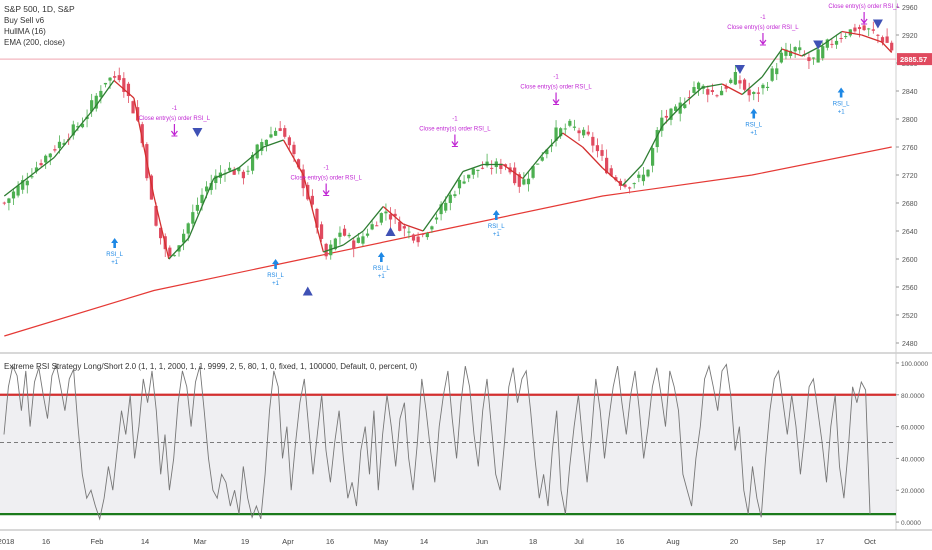 The width and height of the screenshot is (932, 550). Describe the element at coordinates (34, 42) in the screenshot. I see `indicator-ema-label: EMA (200, close)` at that location.